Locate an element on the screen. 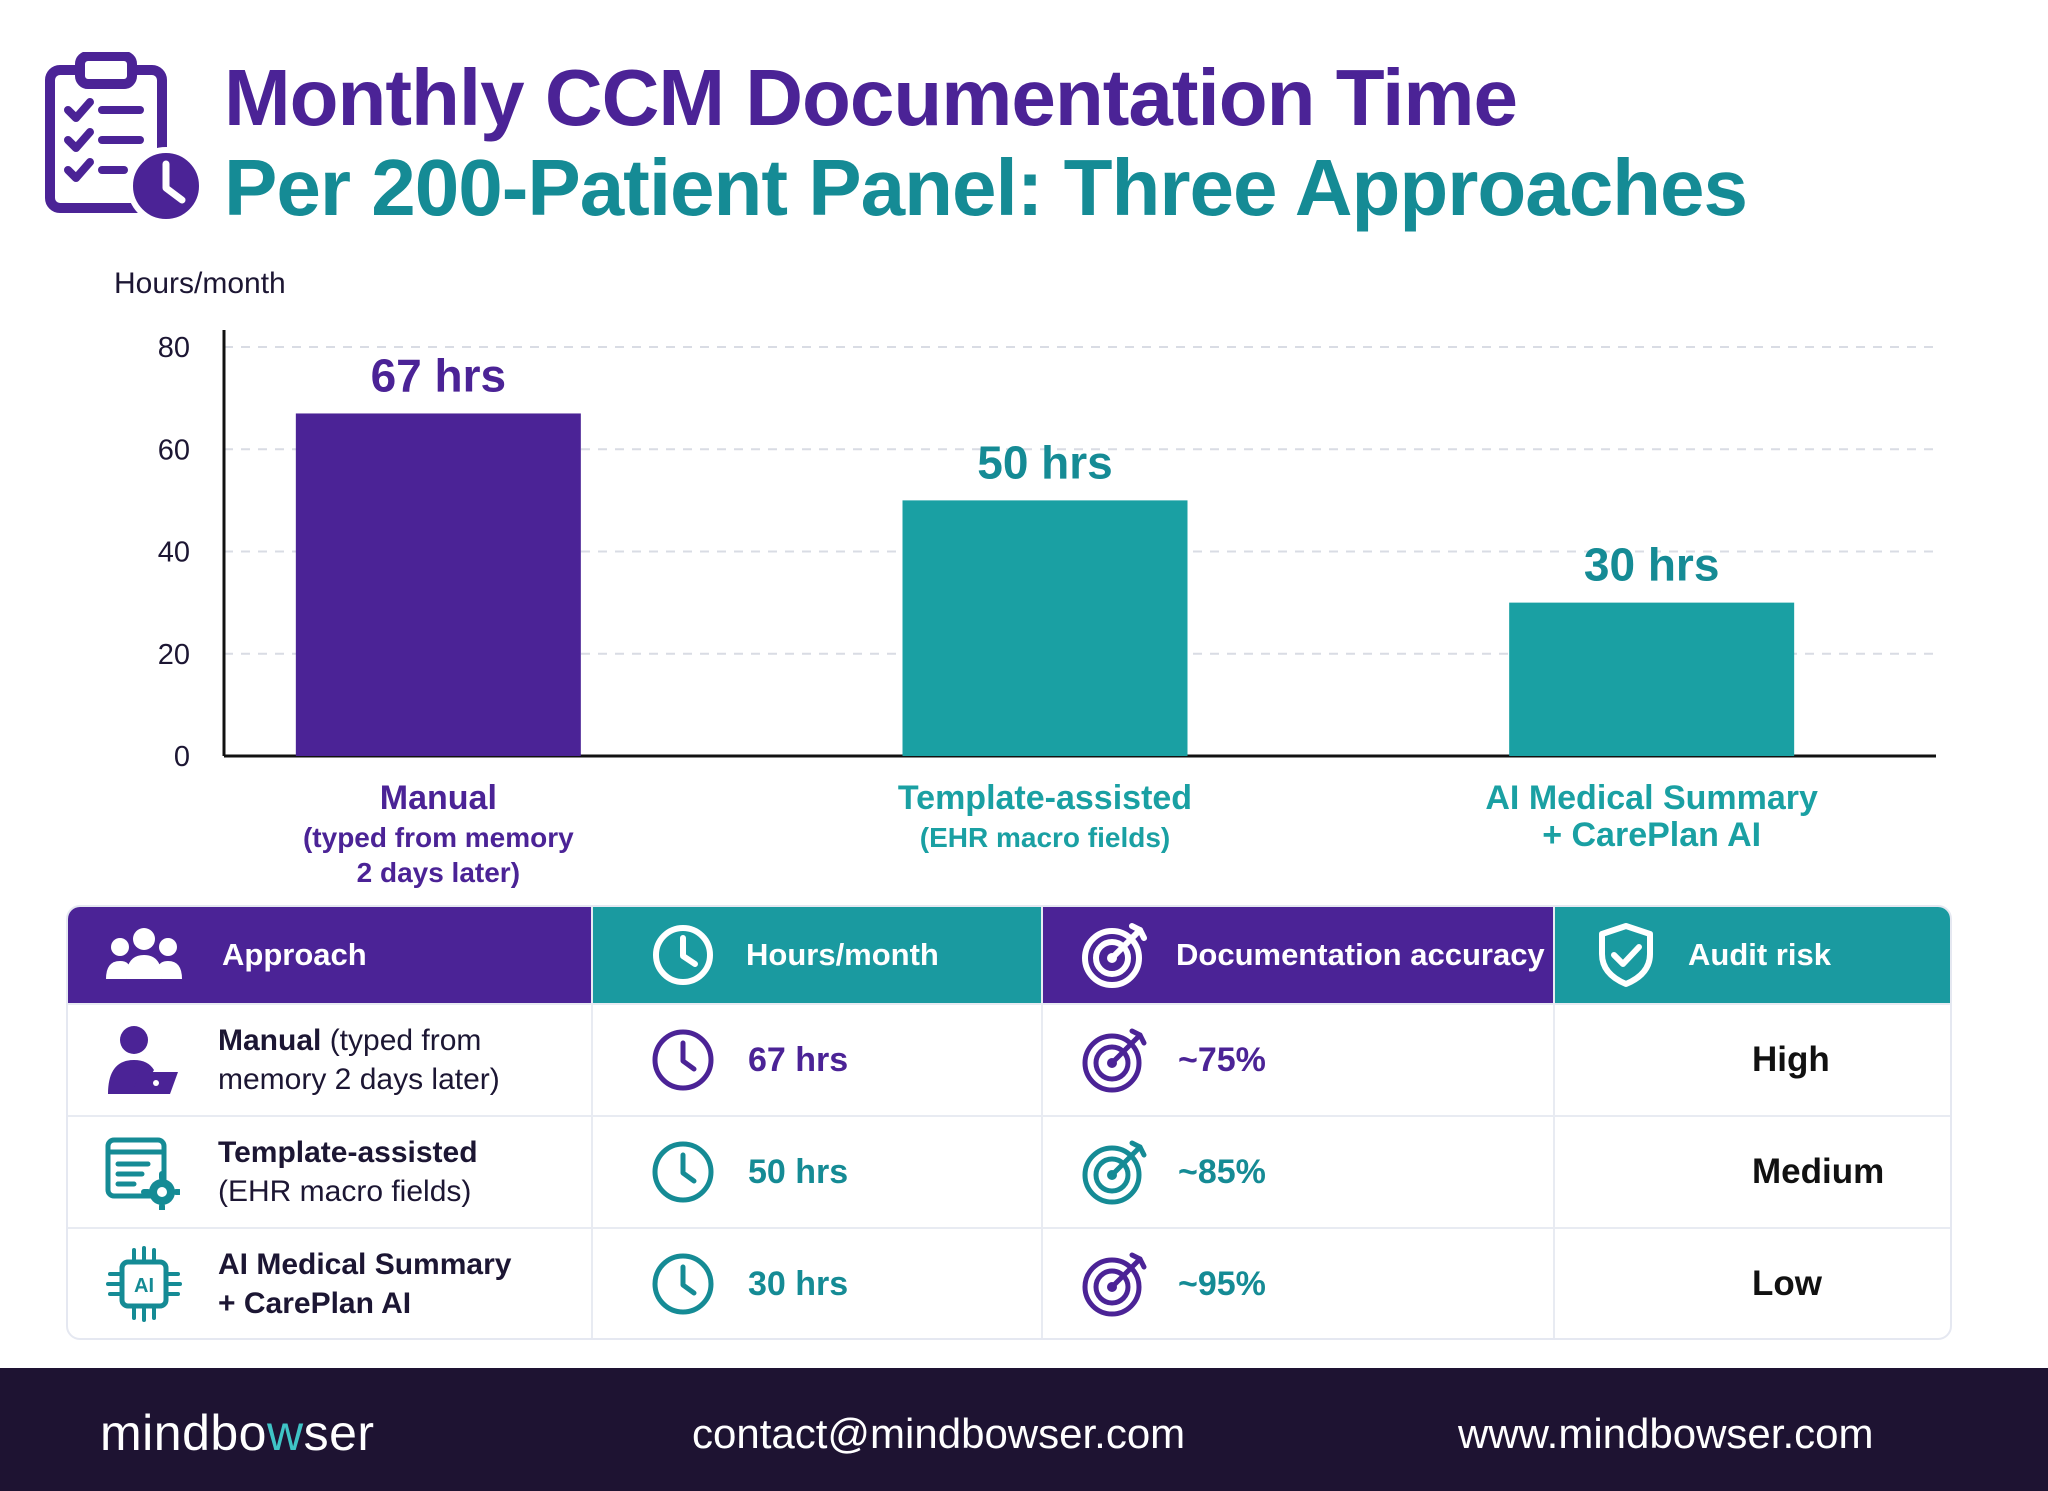 This screenshot has width=2048, height=1491. header-label-hours: Hours/month is located at coordinates (842, 954).